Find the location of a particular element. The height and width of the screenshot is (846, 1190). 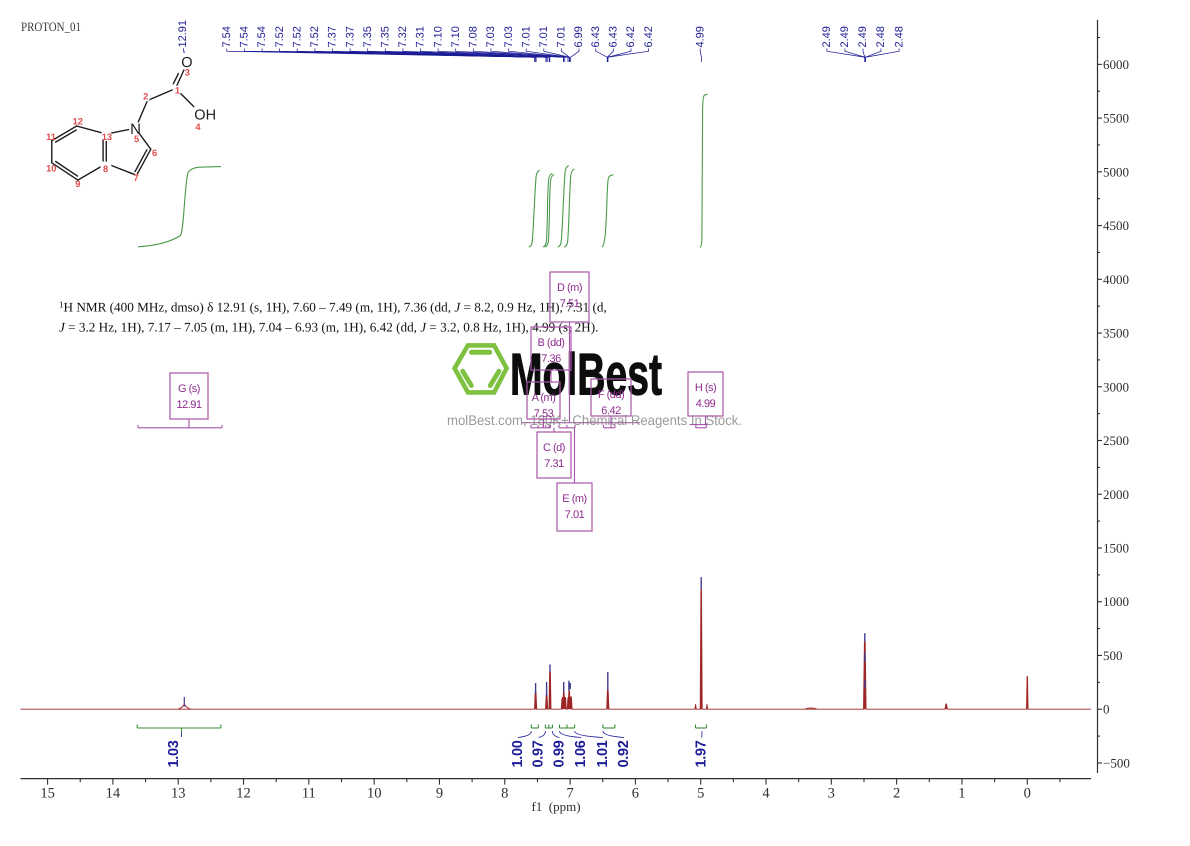

svg-text: 2500 is located at coordinates (1116, 440).